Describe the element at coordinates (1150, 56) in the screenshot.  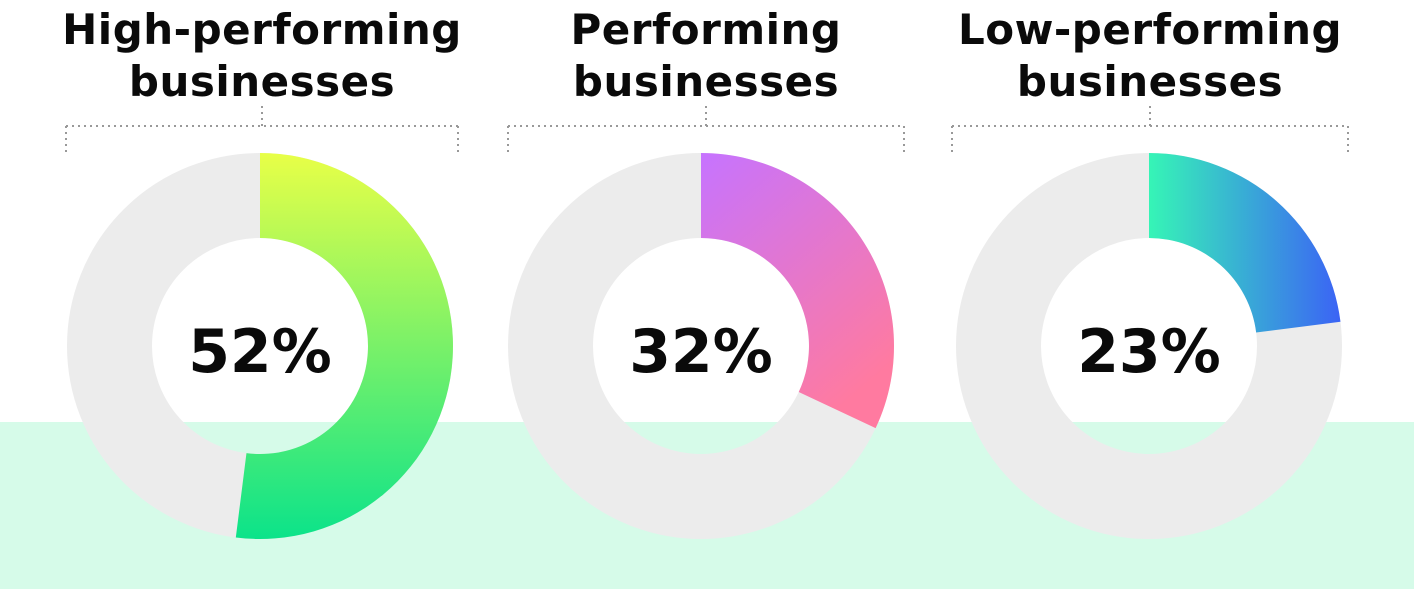
I see `chart-title: Low-performing businesses` at that location.